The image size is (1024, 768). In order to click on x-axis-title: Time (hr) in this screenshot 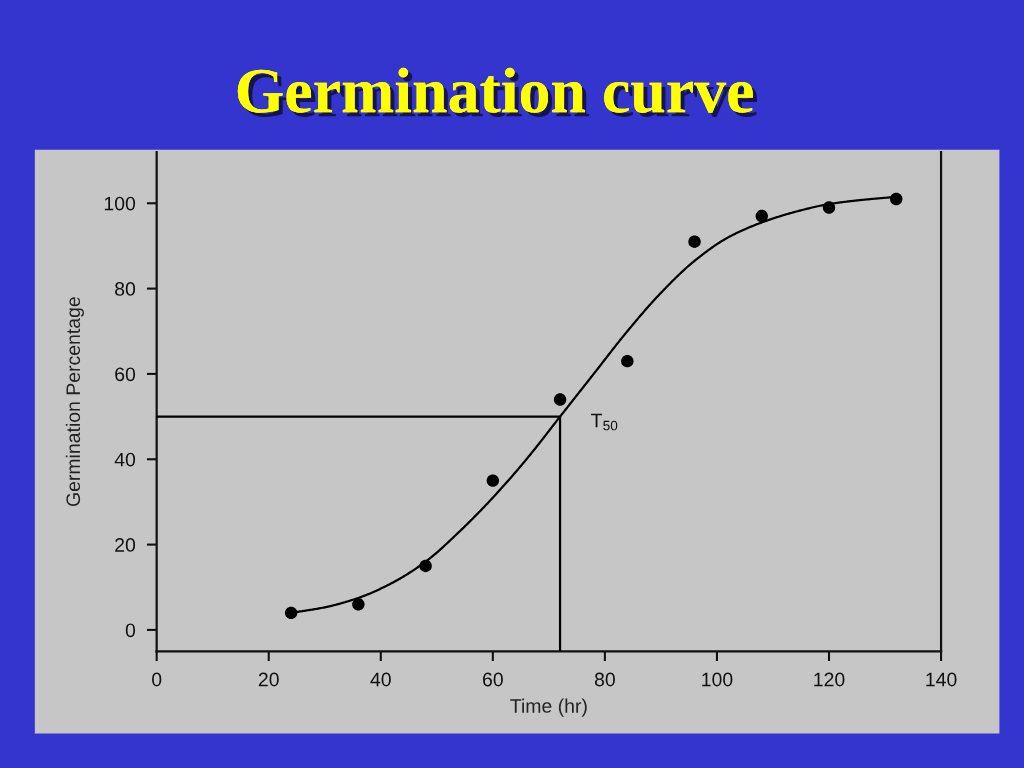, I will do `click(548, 707)`.